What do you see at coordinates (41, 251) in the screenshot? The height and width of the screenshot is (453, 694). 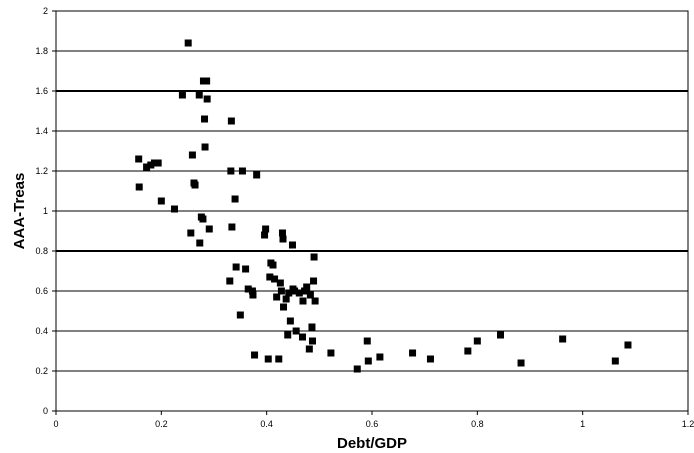 I see `y-tick-label: 0.8` at bounding box center [41, 251].